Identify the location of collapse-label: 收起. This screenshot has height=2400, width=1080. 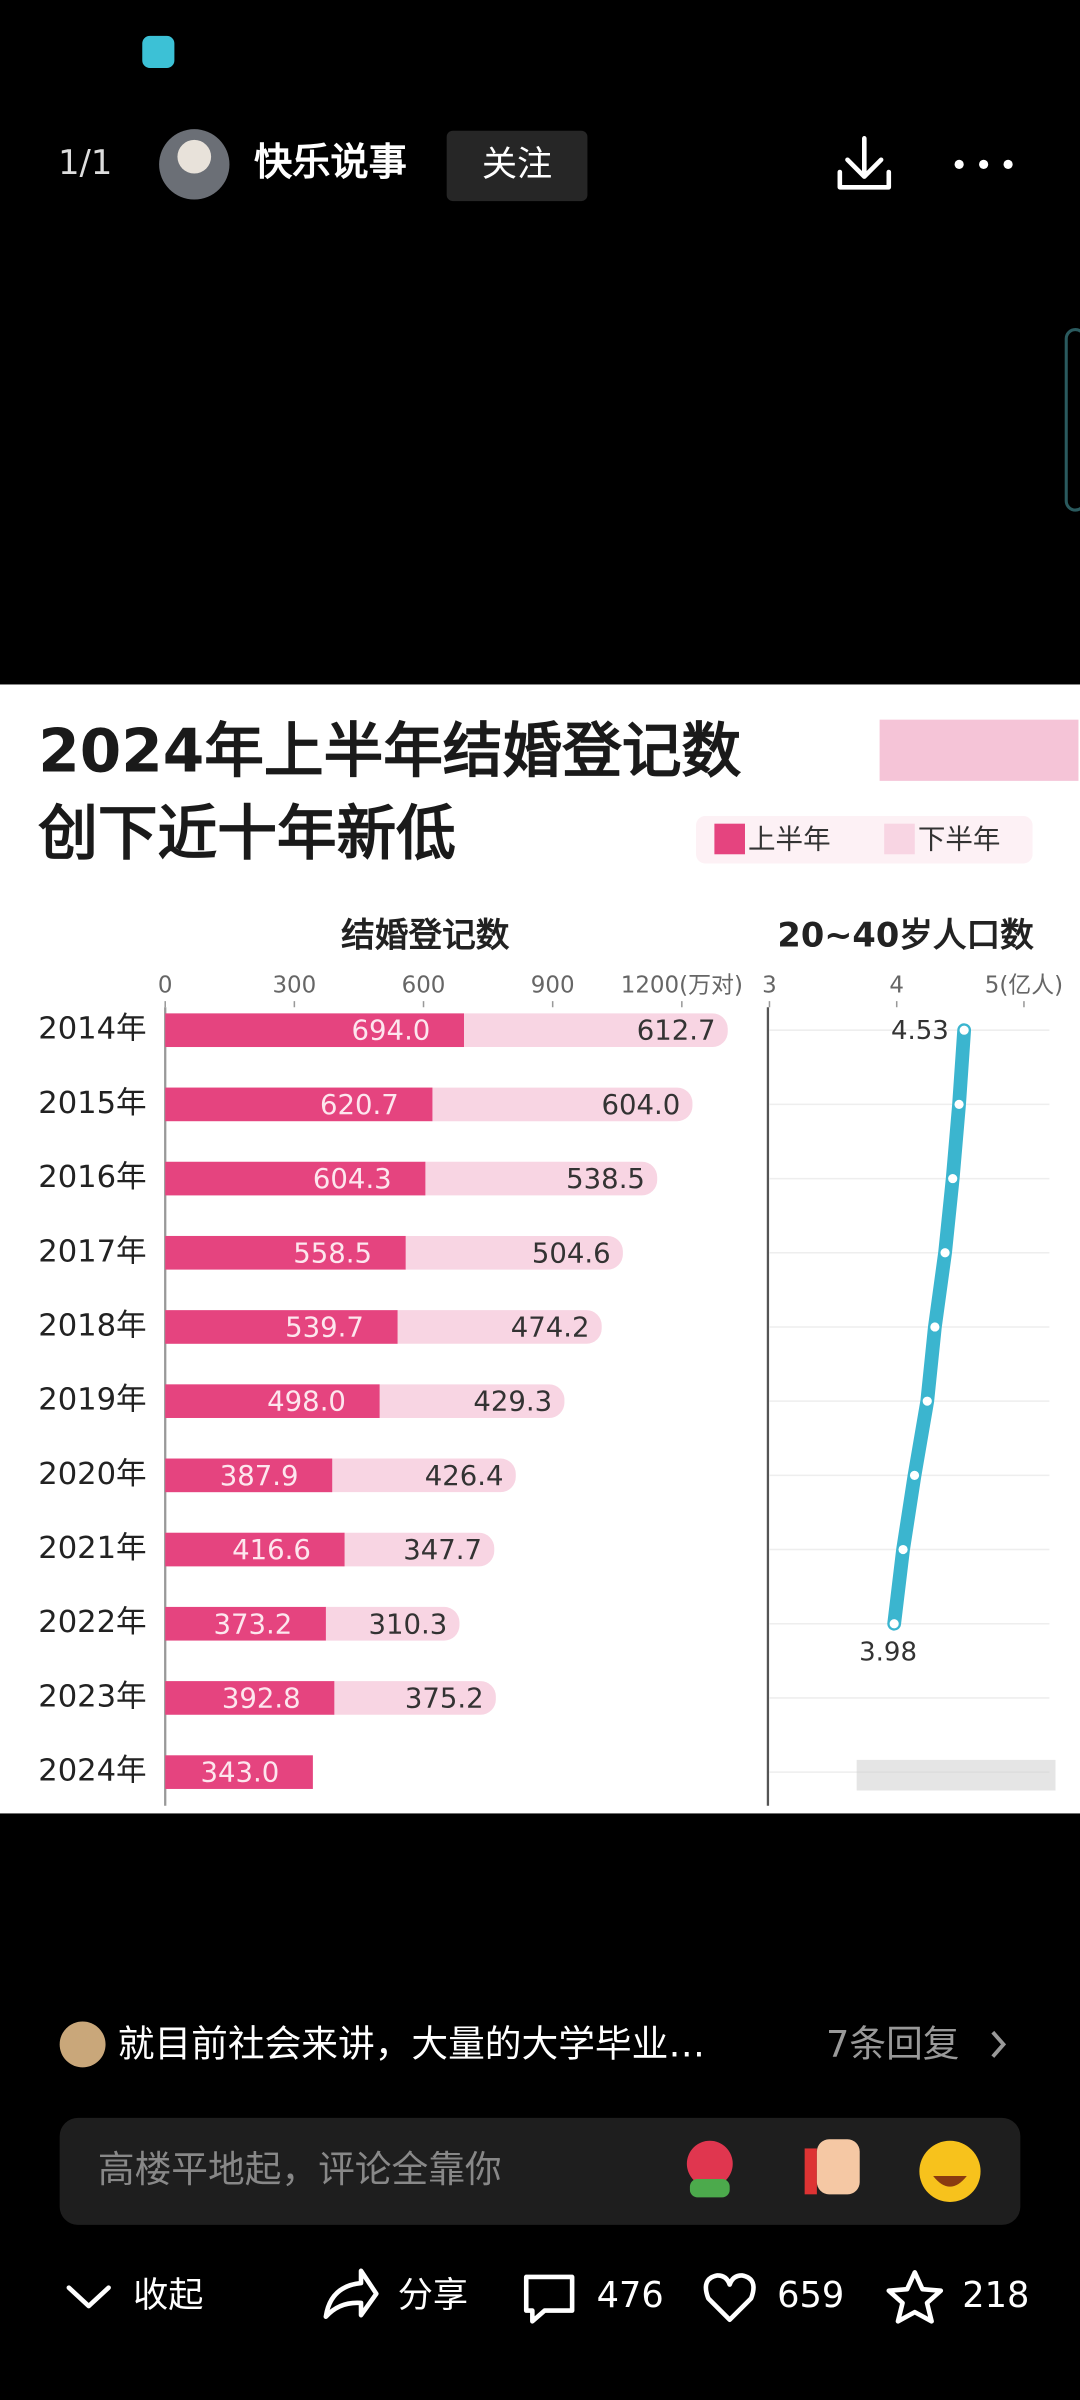
(168, 2295).